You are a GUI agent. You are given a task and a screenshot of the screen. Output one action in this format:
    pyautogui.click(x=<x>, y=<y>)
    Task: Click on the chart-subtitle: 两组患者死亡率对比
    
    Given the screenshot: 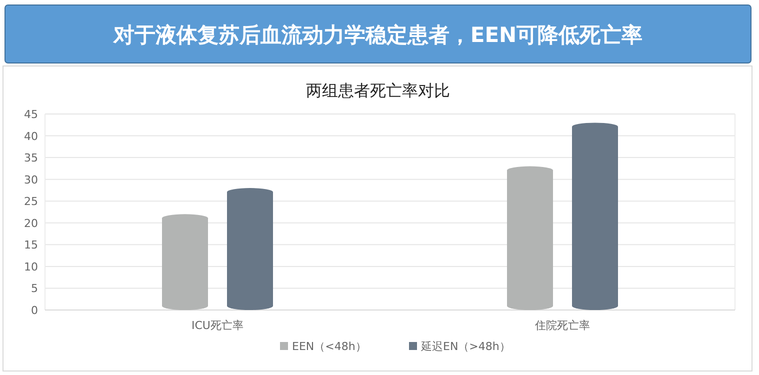 What is the action you would take?
    pyautogui.click(x=378, y=90)
    